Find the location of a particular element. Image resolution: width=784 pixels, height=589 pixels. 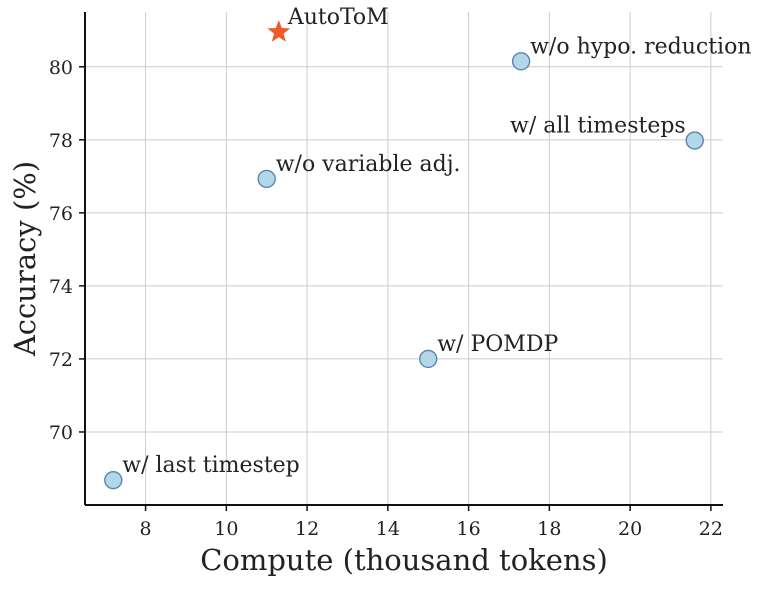

x-tick-label: 8 is located at coordinates (146, 529).